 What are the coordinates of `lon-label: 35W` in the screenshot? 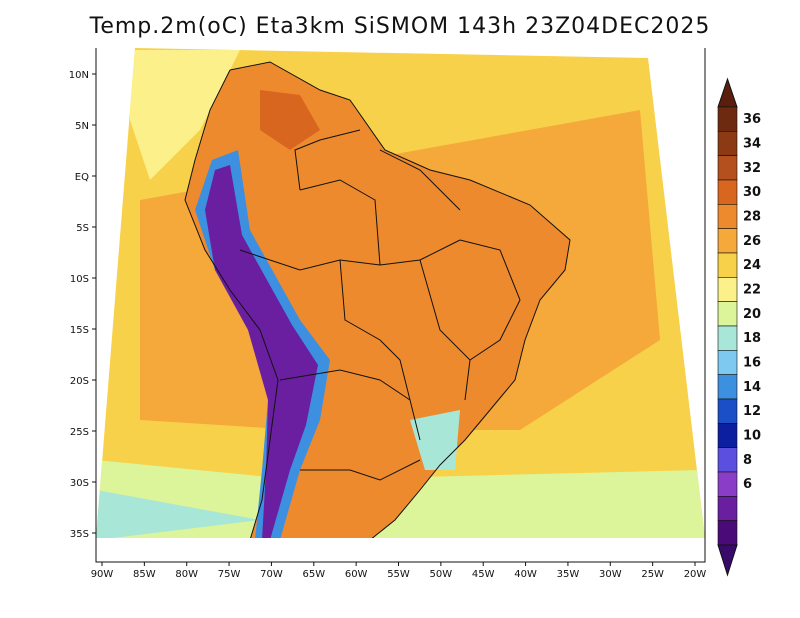 It's located at (568, 574).